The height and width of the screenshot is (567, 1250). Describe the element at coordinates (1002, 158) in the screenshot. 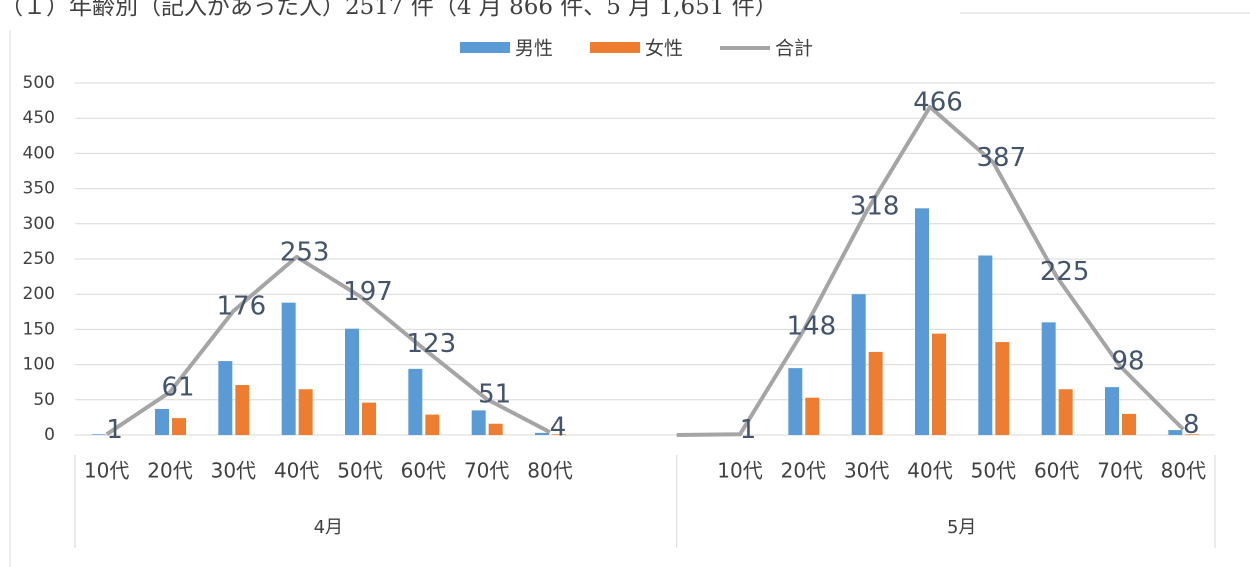

I see `data-label: 387` at that location.